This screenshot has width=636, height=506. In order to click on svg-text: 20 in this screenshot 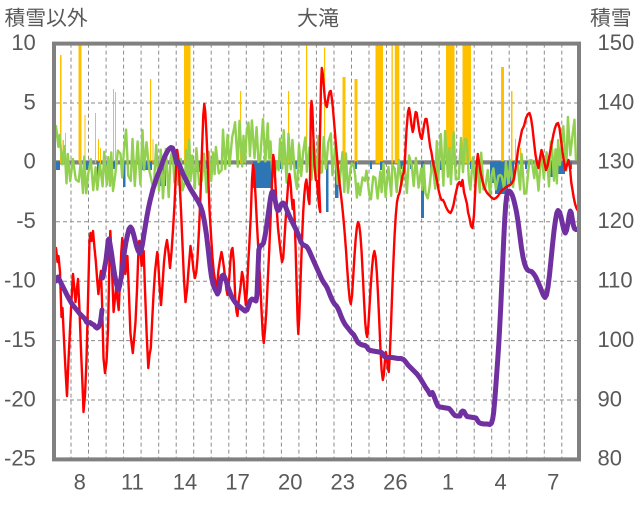, I will do `click(290, 481)`.